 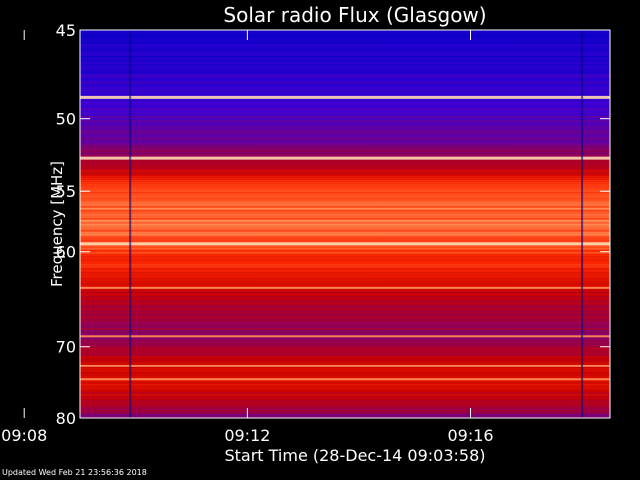 I want to click on x-tick-label: 09:08, so click(x=24, y=435).